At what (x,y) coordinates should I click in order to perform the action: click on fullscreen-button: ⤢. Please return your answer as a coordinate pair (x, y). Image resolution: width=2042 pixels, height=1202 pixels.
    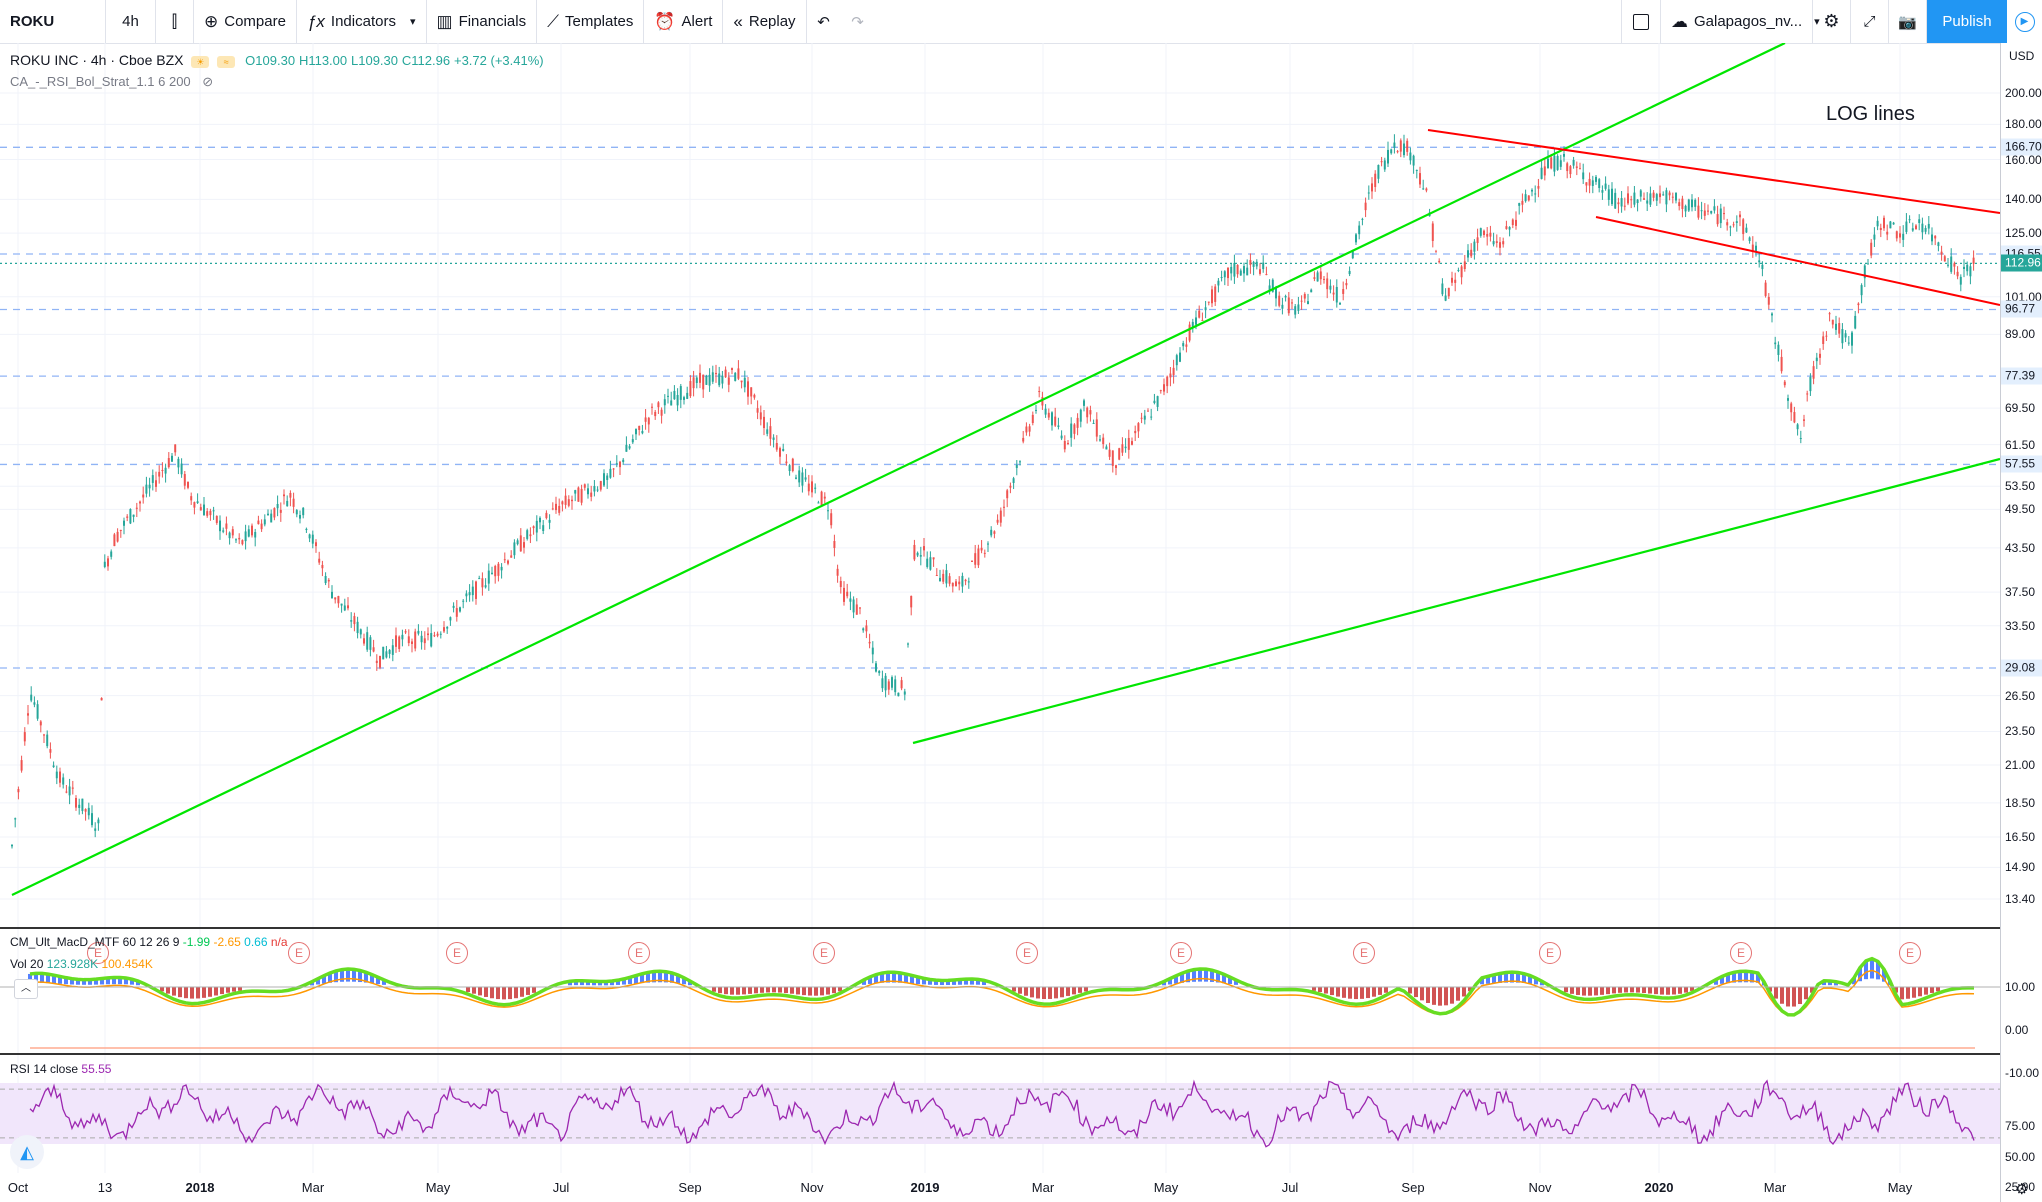
    Looking at the image, I should click on (1870, 21).